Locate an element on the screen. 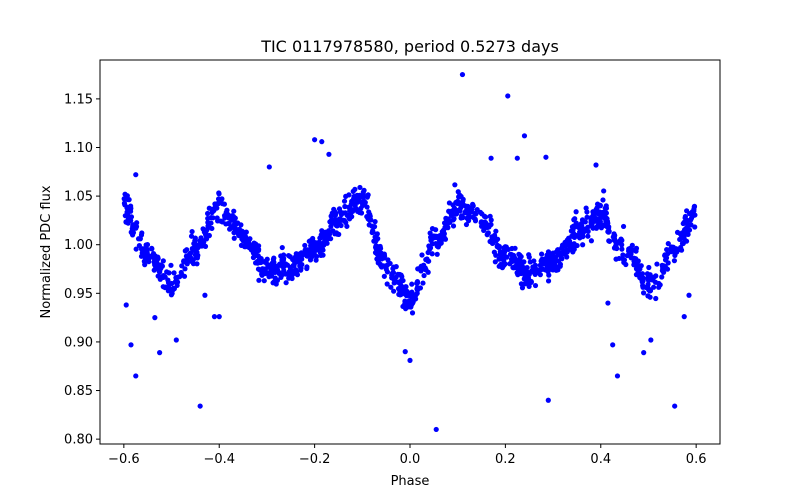 The image size is (800, 500). x-tick-label: 0.2 is located at coordinates (505, 459).